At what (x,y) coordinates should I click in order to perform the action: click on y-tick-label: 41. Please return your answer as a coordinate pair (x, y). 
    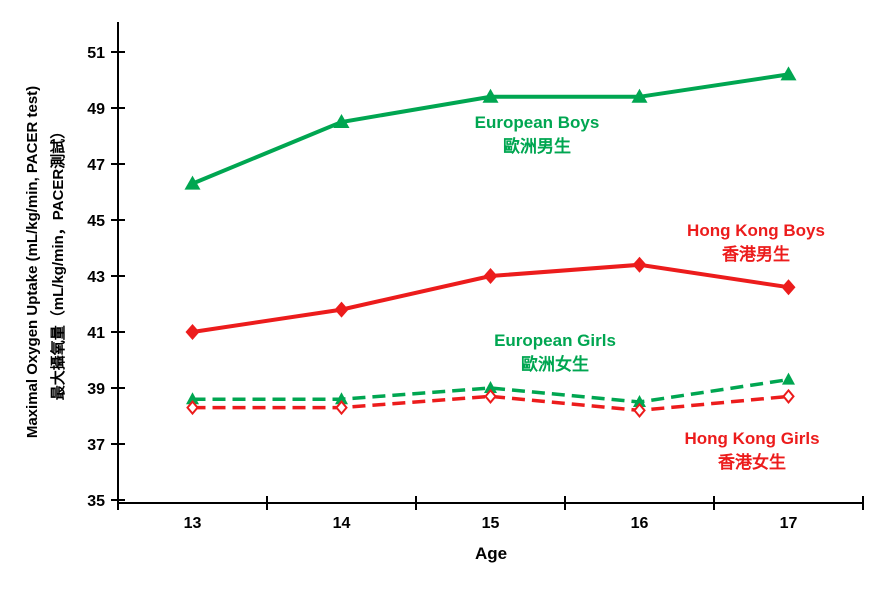
    Looking at the image, I should click on (96, 333).